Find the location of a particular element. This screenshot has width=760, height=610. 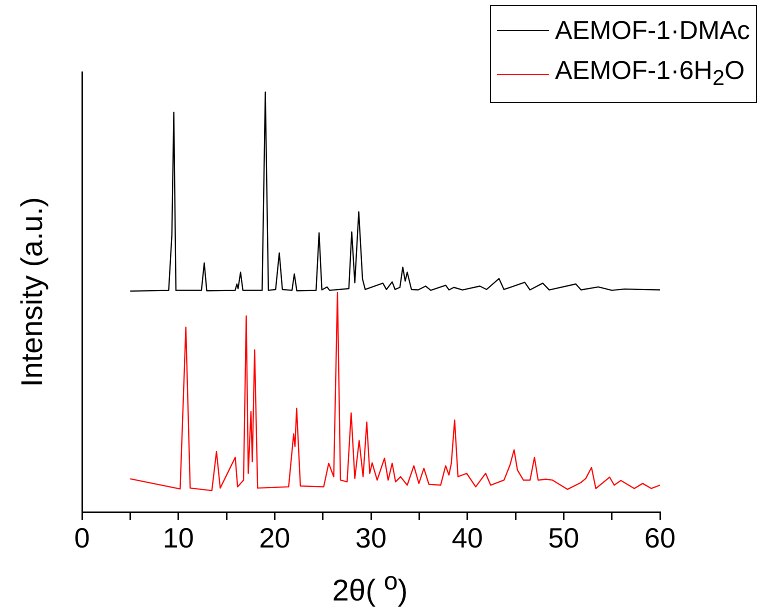

x-axis-title: 2θ( $^{o}$) is located at coordinates (370, 588).